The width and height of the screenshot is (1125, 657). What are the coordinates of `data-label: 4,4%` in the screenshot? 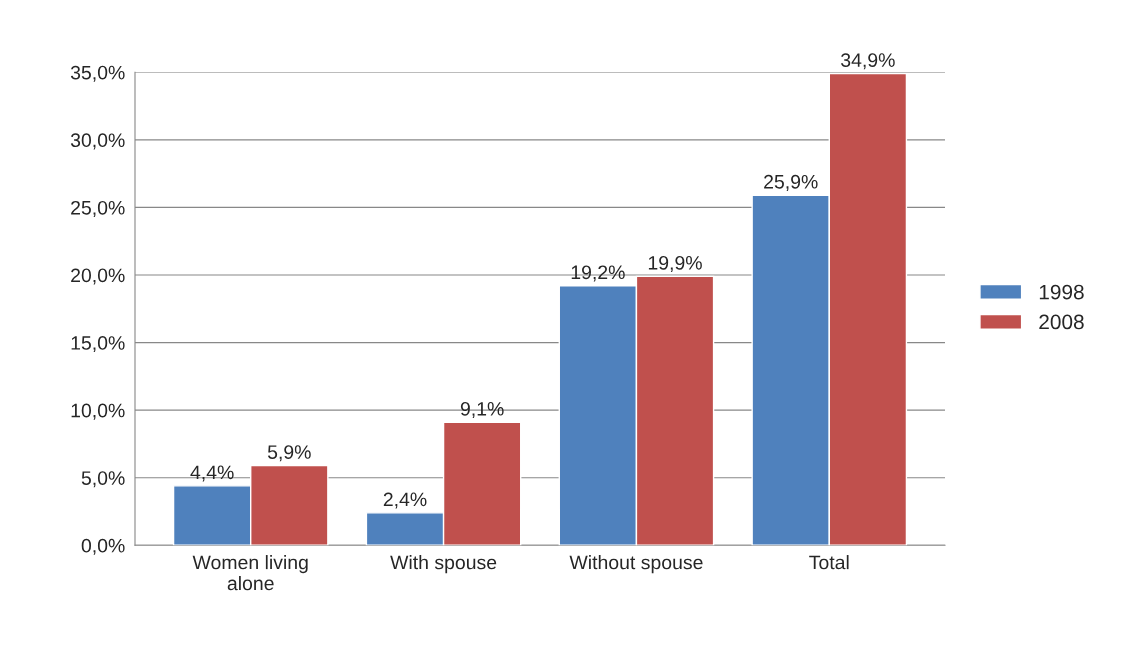 It's located at (212, 473).